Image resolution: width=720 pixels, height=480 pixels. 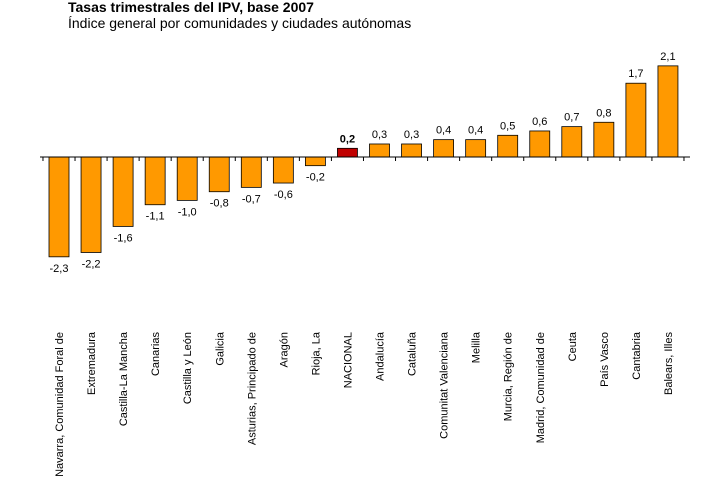 I want to click on category-label: Comunitat Valenciana, so click(x=445, y=385).